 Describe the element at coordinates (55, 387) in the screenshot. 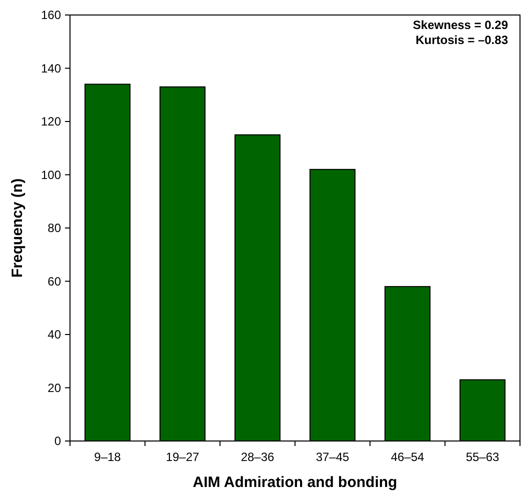

I see `y-tick-label: 20` at that location.